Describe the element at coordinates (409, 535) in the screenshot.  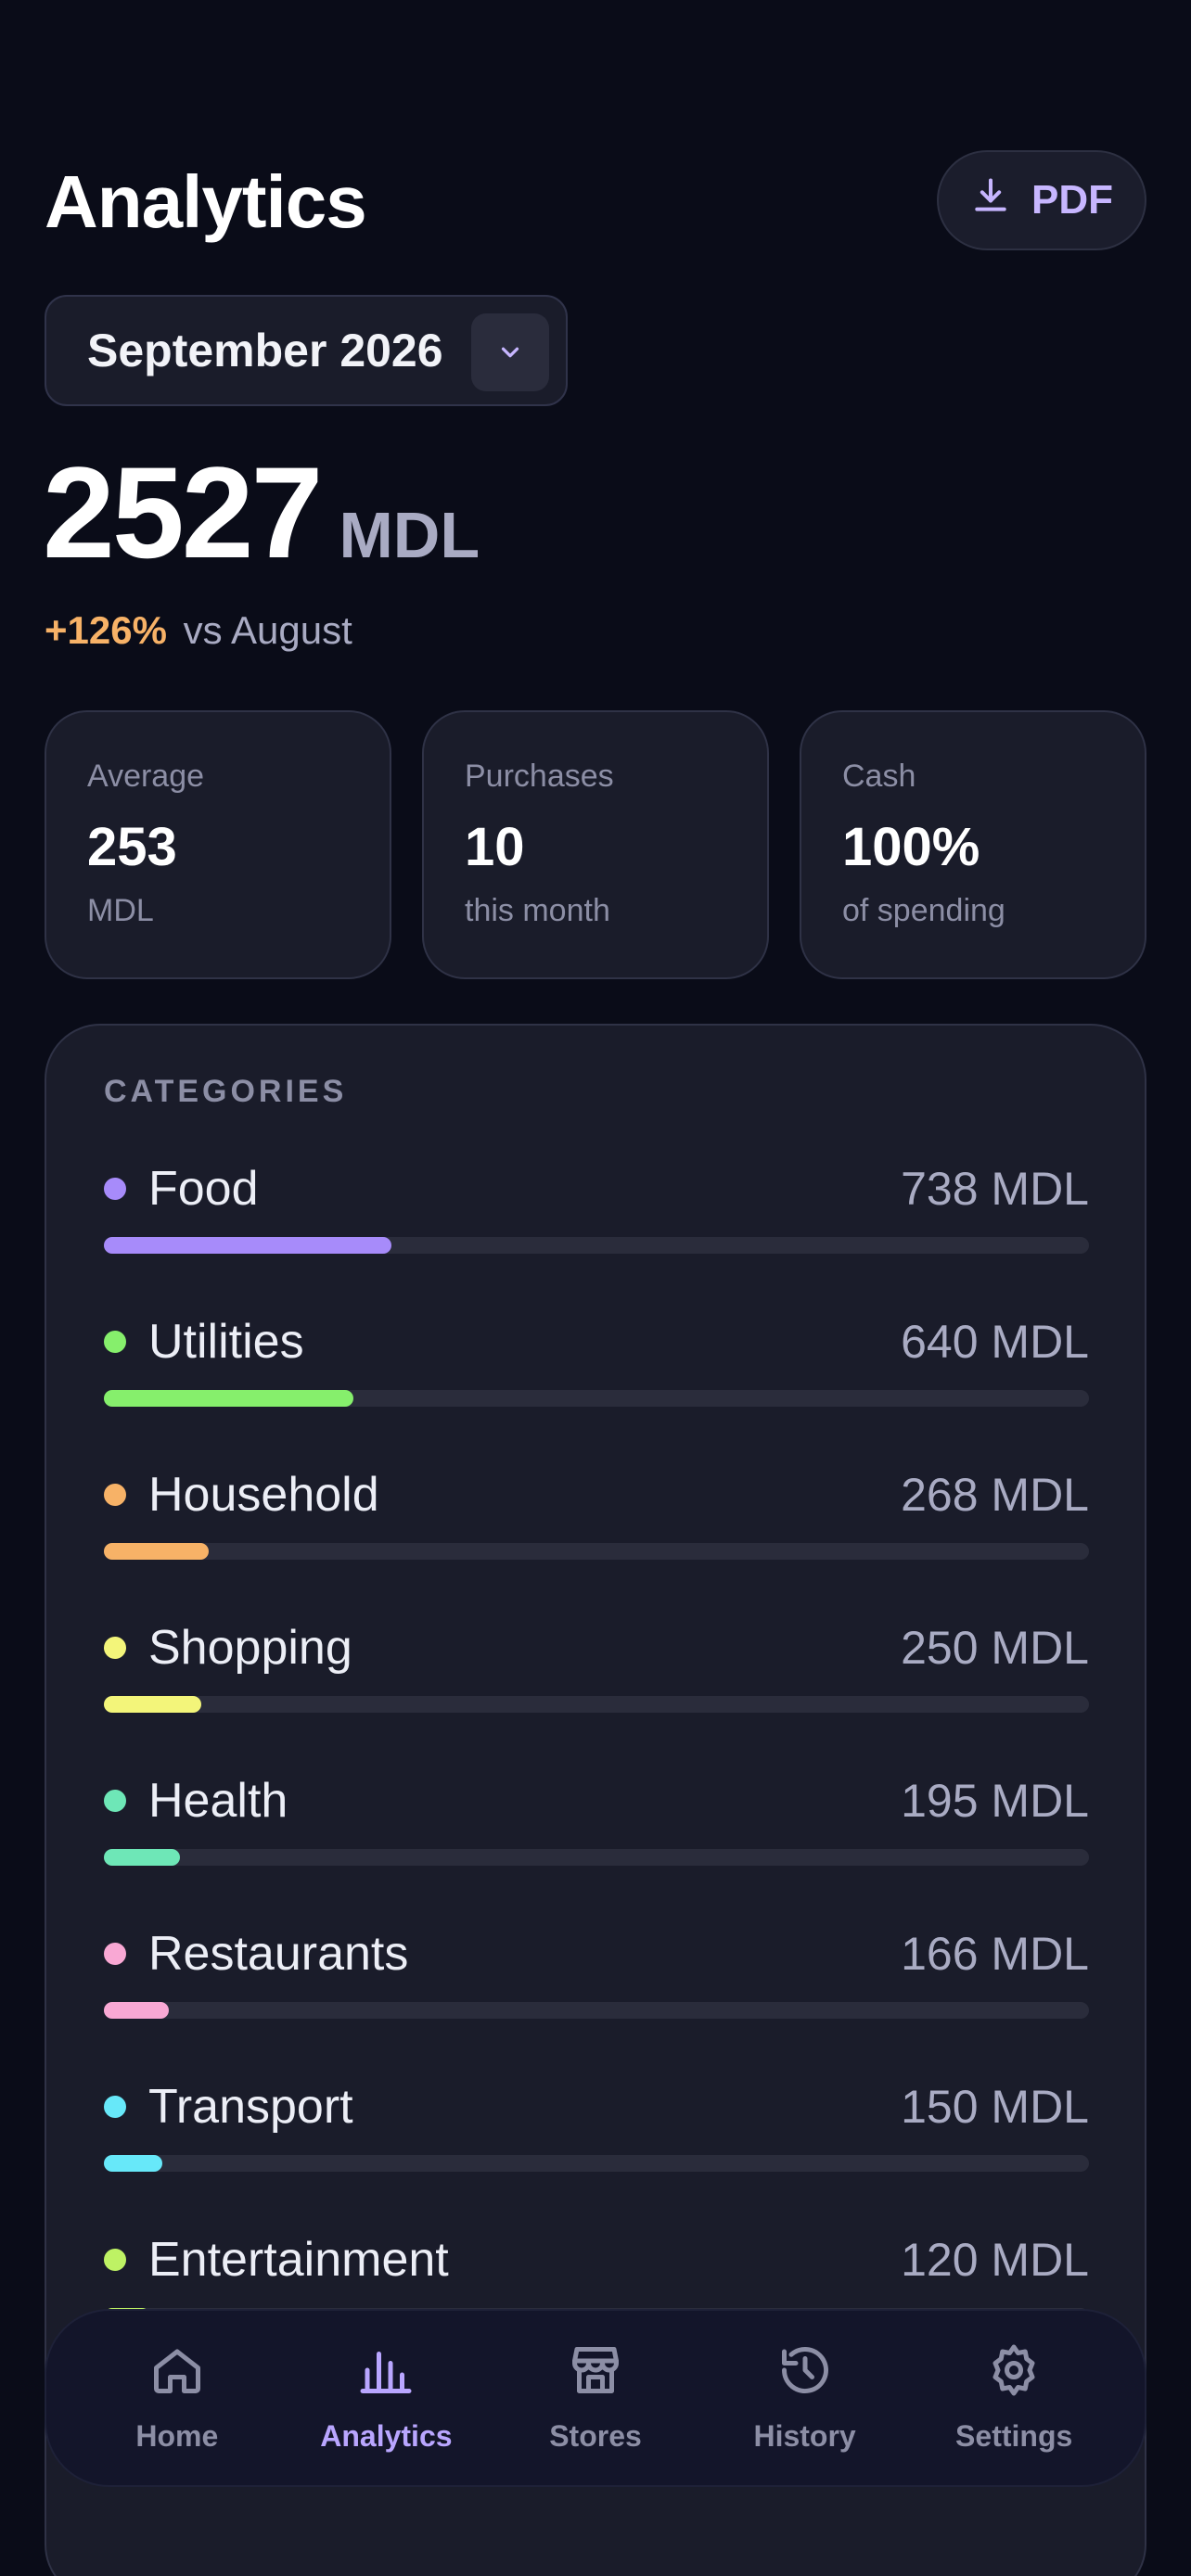
I see `total-currency: MDL` at that location.